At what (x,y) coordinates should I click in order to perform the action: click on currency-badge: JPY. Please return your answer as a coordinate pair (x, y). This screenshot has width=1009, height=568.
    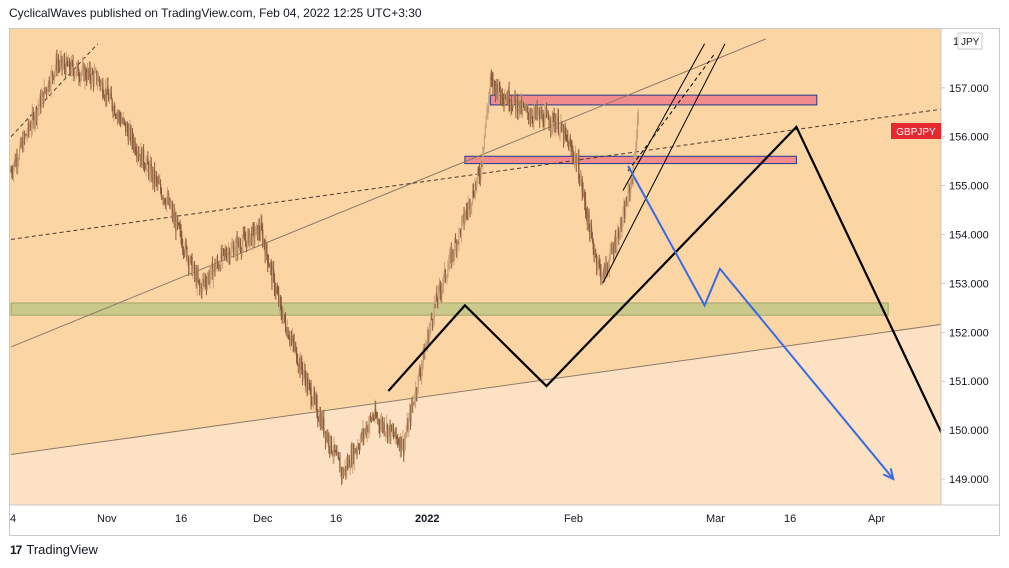
    Looking at the image, I should click on (970, 42).